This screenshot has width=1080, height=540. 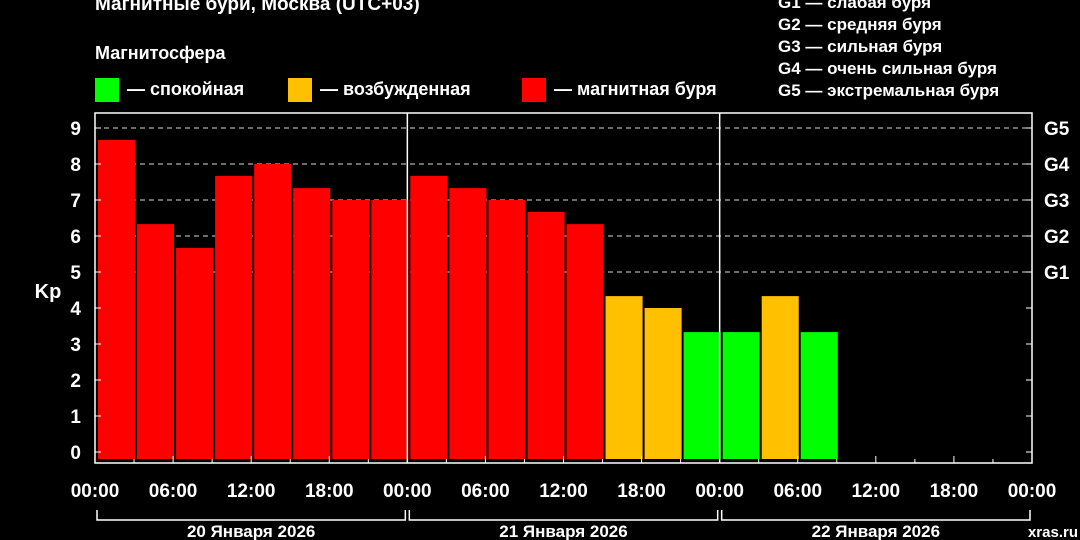 What do you see at coordinates (860, 46) in the screenshot?
I see `storm-level-g3: G3 — сильная буря` at bounding box center [860, 46].